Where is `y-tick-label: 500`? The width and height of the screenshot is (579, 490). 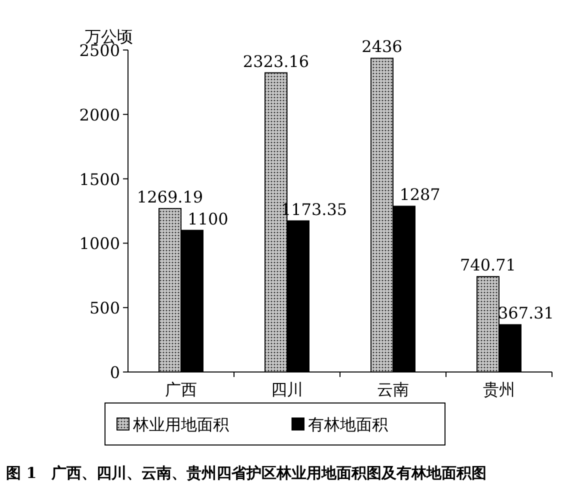 y-tick-label: 500 is located at coordinates (104, 308).